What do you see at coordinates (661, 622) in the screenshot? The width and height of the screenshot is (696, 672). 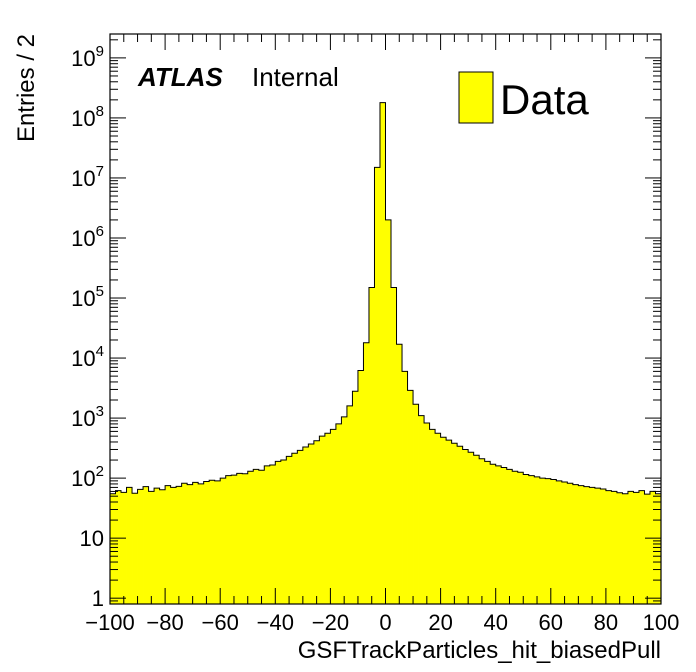 I see `x-tick-label: 100` at bounding box center [661, 622].